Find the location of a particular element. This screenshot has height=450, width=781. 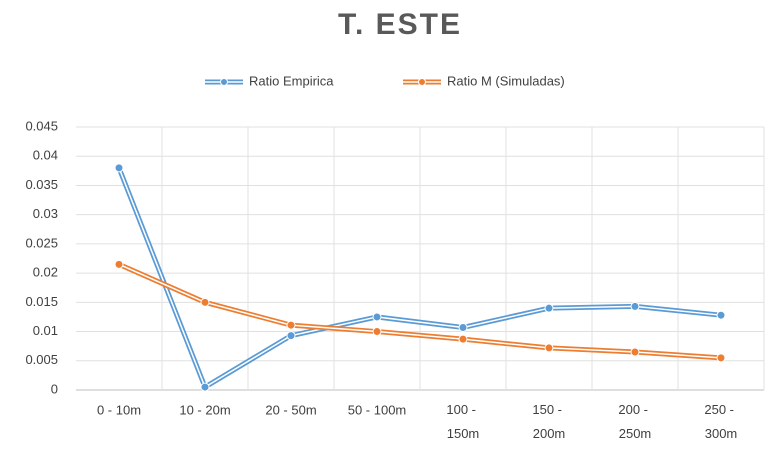

x-tick-label: 0 - 10m is located at coordinates (119, 409).